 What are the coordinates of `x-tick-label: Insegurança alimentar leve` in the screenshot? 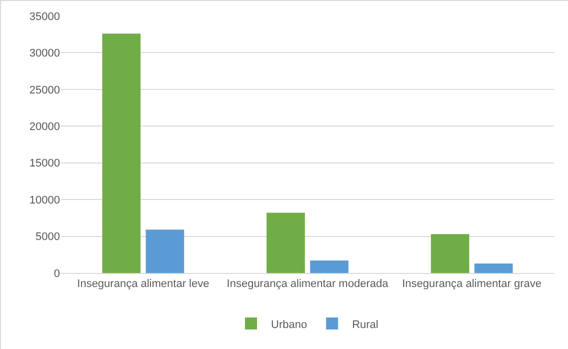 It's located at (143, 284).